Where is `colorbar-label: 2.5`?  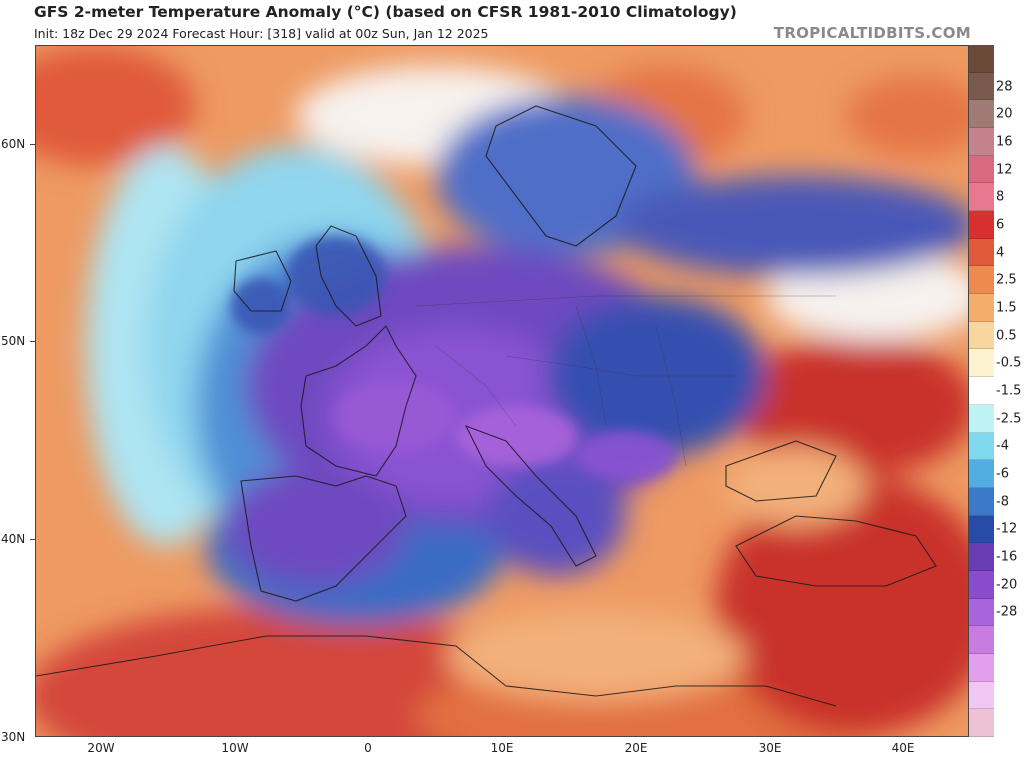 colorbar-label: 2.5 is located at coordinates (1006, 280).